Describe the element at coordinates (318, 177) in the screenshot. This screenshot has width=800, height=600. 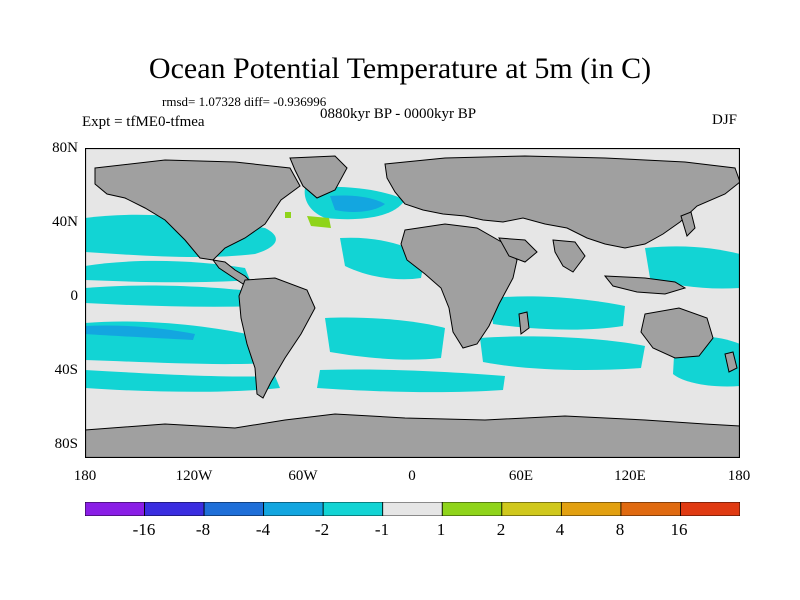
I see `greenland` at that location.